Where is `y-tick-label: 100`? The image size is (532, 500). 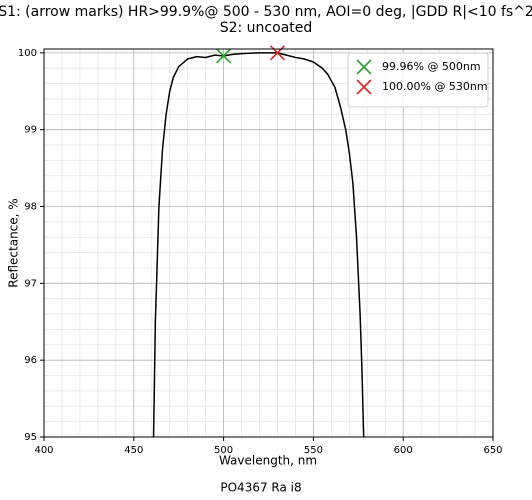
y-tick-label: 100 is located at coordinates (27, 53).